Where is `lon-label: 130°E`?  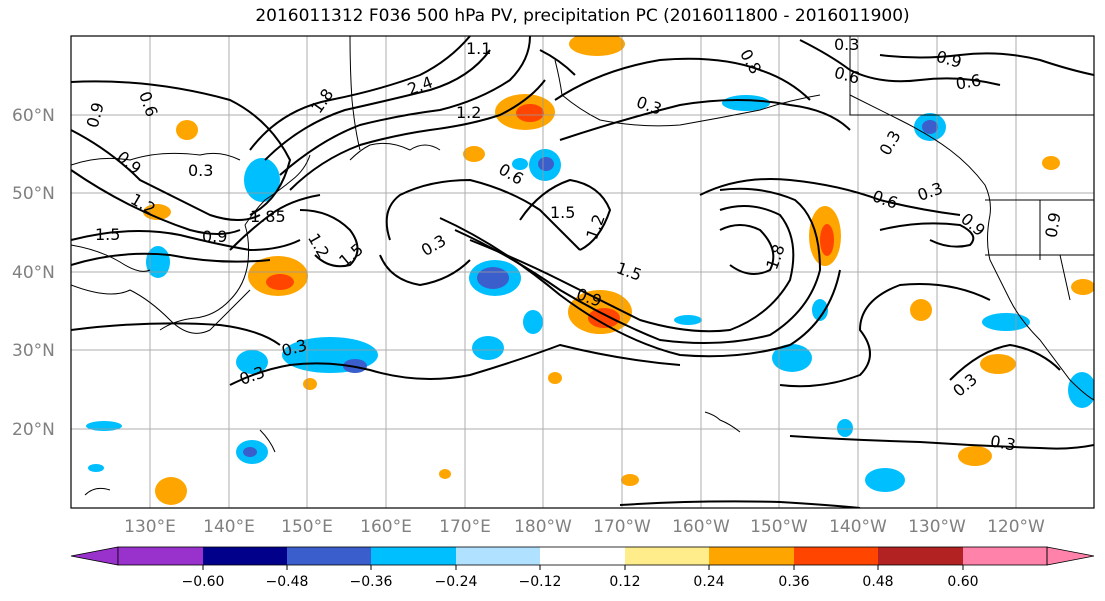 lon-label: 130°E is located at coordinates (150, 527).